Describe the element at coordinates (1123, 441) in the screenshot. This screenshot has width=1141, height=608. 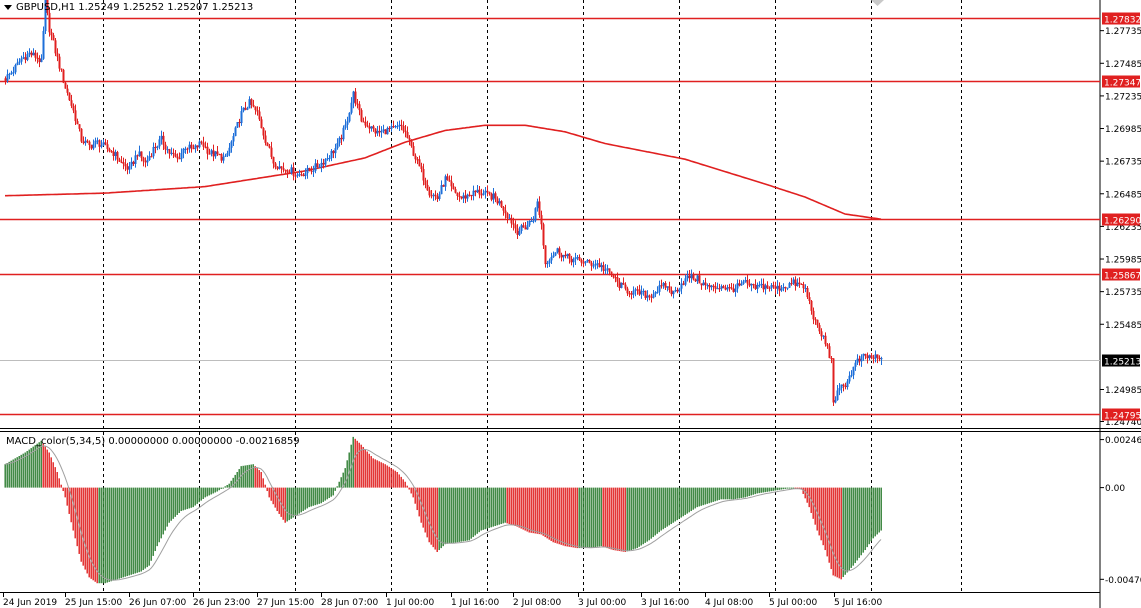
I see `macd-tick-label: 0.002461` at that location.